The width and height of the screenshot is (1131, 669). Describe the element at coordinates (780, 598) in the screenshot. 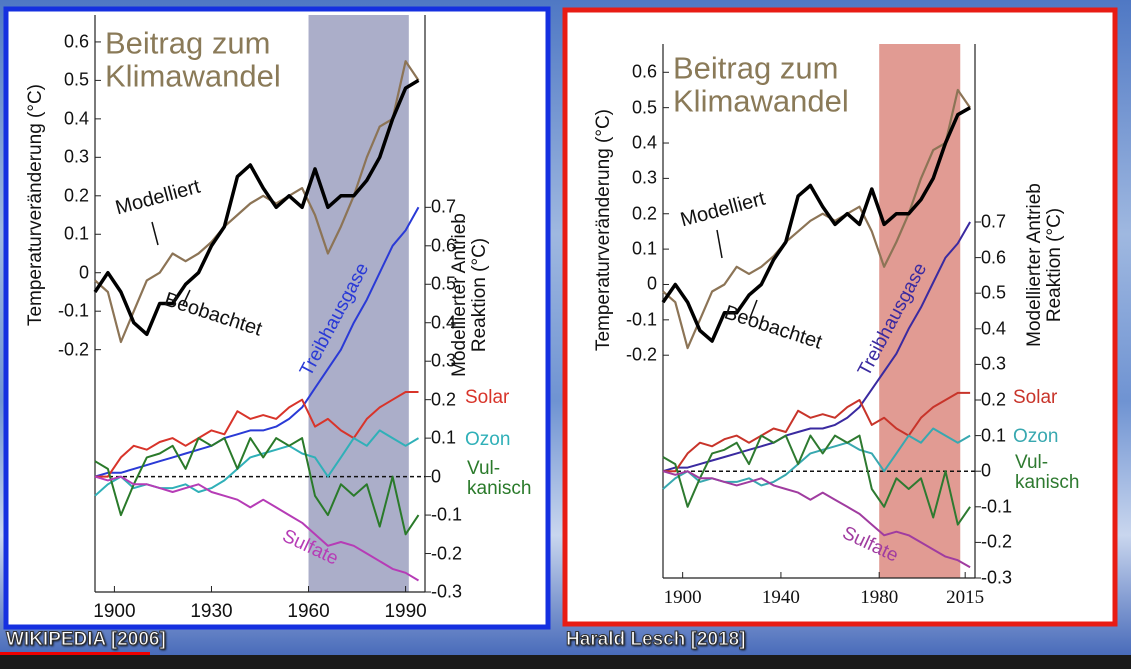

I see `x-tick-label: 1940` at that location.